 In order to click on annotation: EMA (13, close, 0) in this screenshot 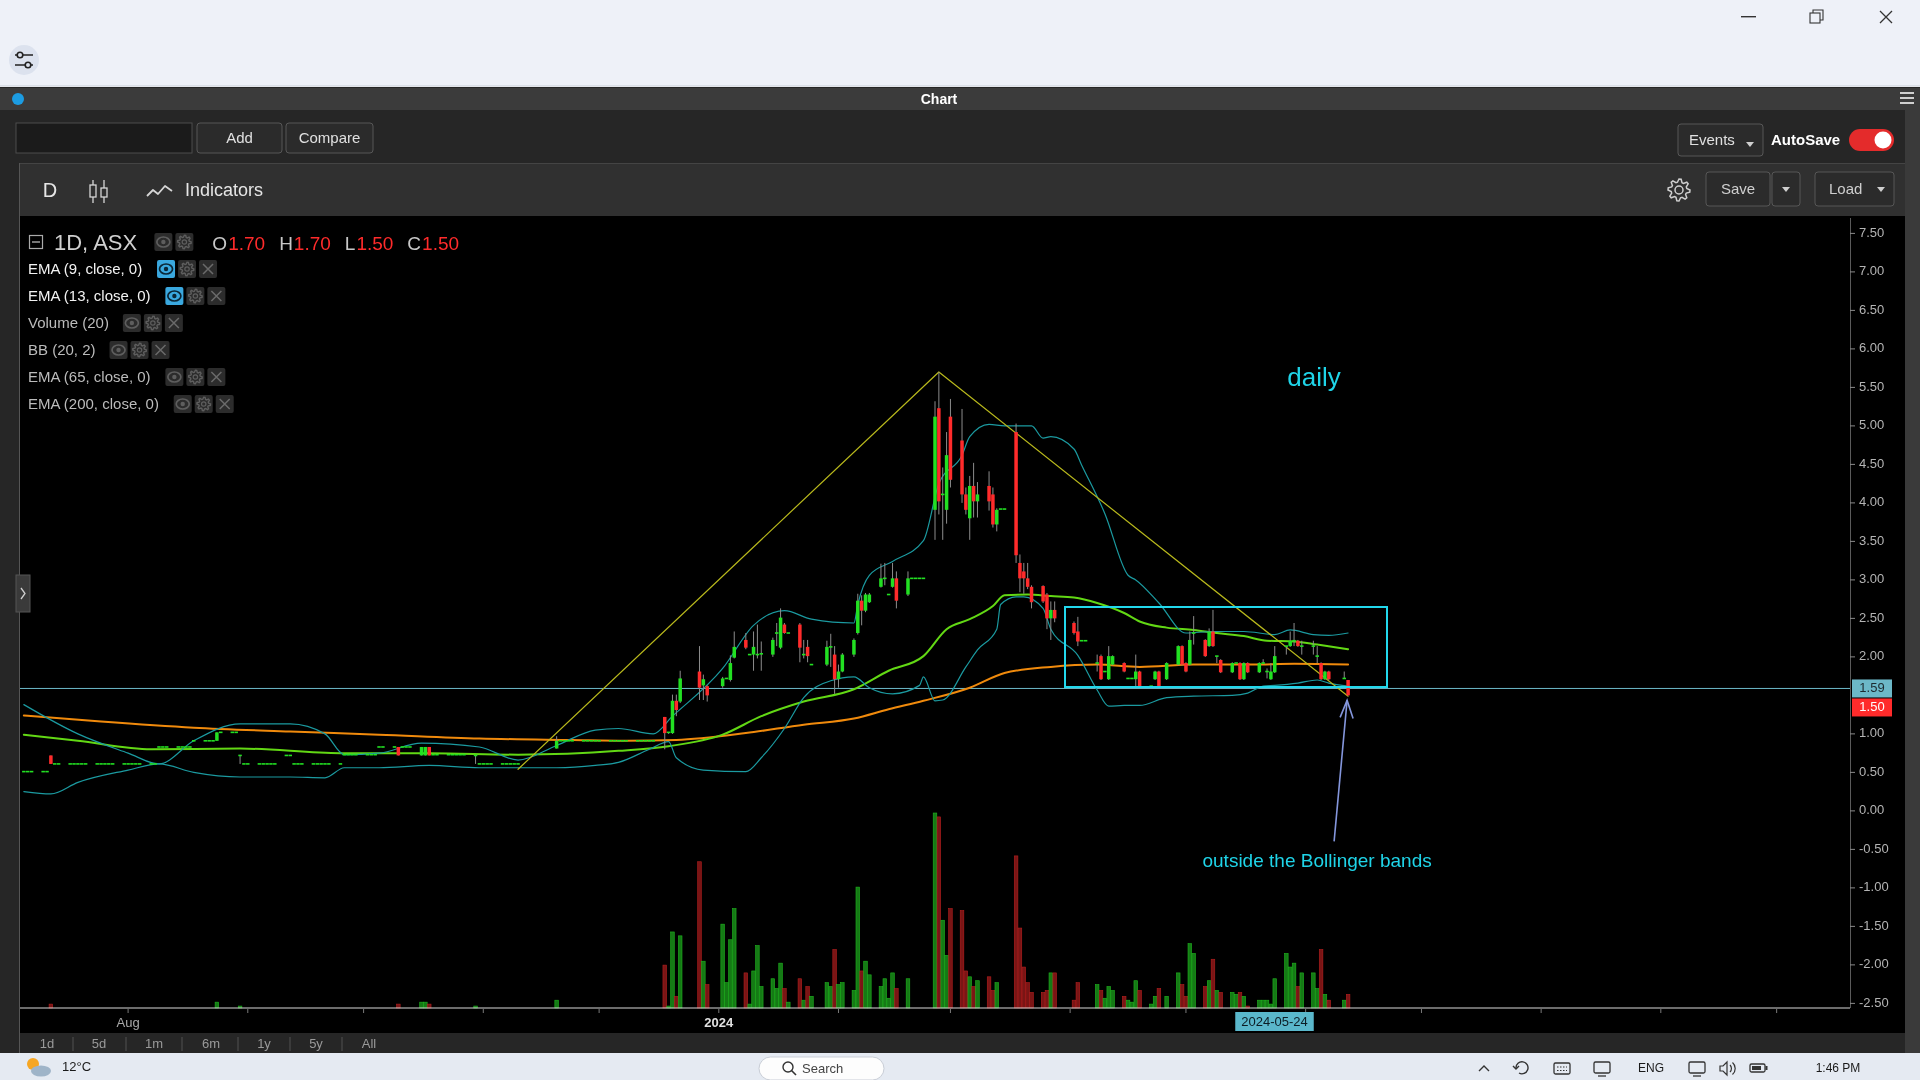, I will do `click(89, 295)`.